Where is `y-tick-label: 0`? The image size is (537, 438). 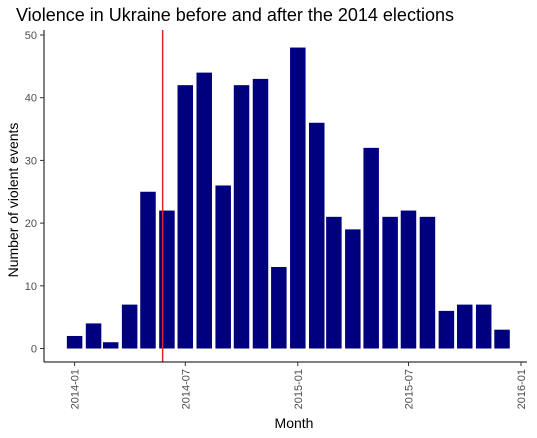 y-tick-label: 0 is located at coordinates (34, 350).